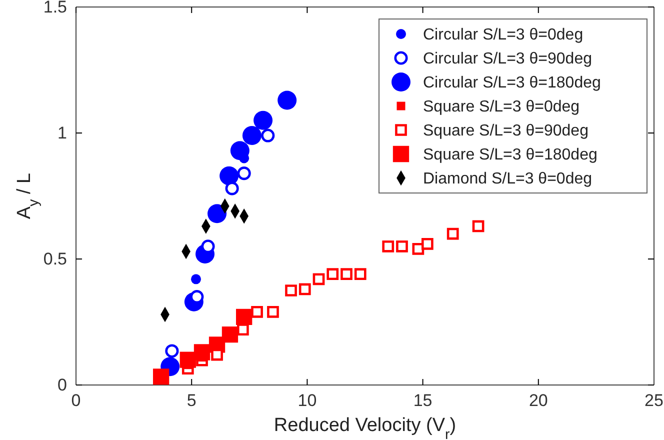  Describe the element at coordinates (76, 400) in the screenshot. I see `x-tick-label: 0` at that location.